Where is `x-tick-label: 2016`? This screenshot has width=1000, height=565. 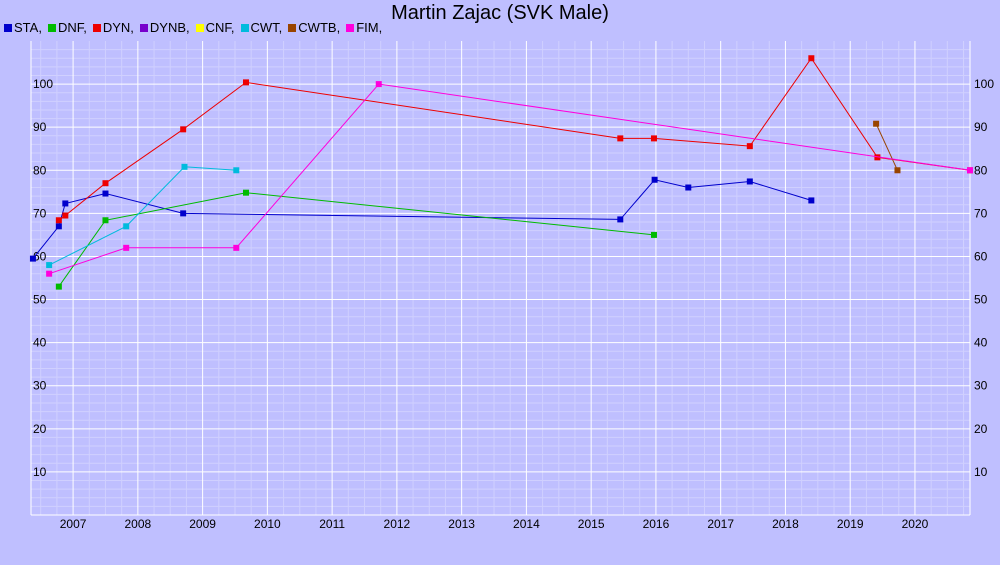
x-tick-label: 2016 is located at coordinates (656, 524).